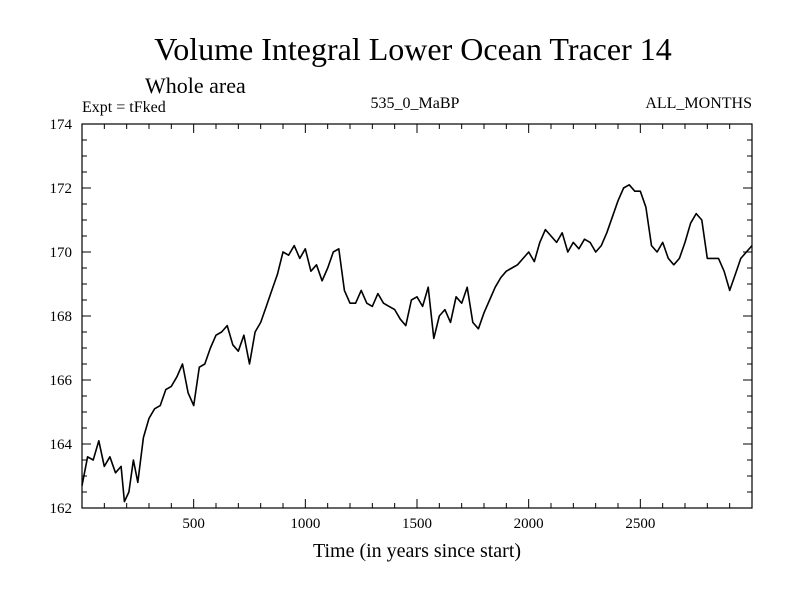 Image resolution: width=800 pixels, height=600 pixels. Describe the element at coordinates (61, 509) in the screenshot. I see `y-tick-label: 162` at that location.